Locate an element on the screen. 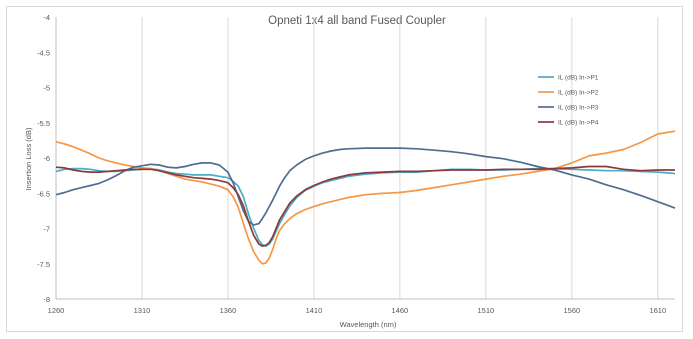 The width and height of the screenshot is (693, 339). y-tick-label: -4 is located at coordinates (46, 17).